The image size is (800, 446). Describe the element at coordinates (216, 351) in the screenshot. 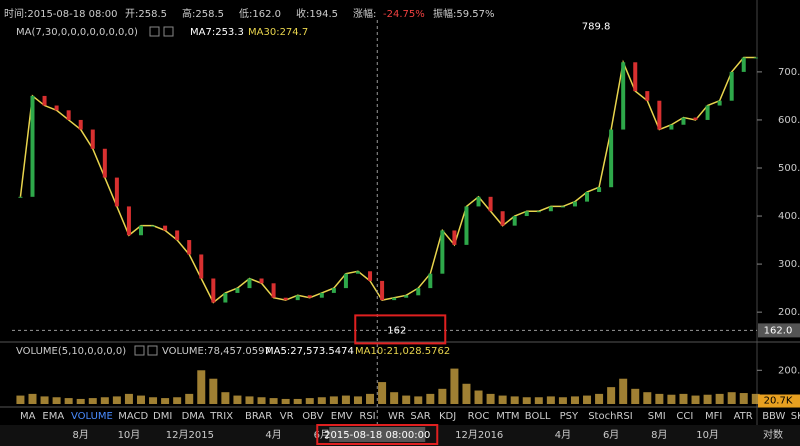

I see `volume-label: VOLUME:78,457.0597` at that location.